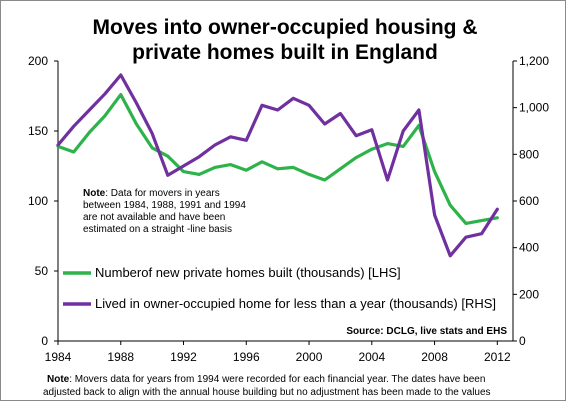 Image resolution: width=568 pixels, height=403 pixels. Describe the element at coordinates (44, 341) in the screenshot. I see `left-tick-label: 0` at that location.